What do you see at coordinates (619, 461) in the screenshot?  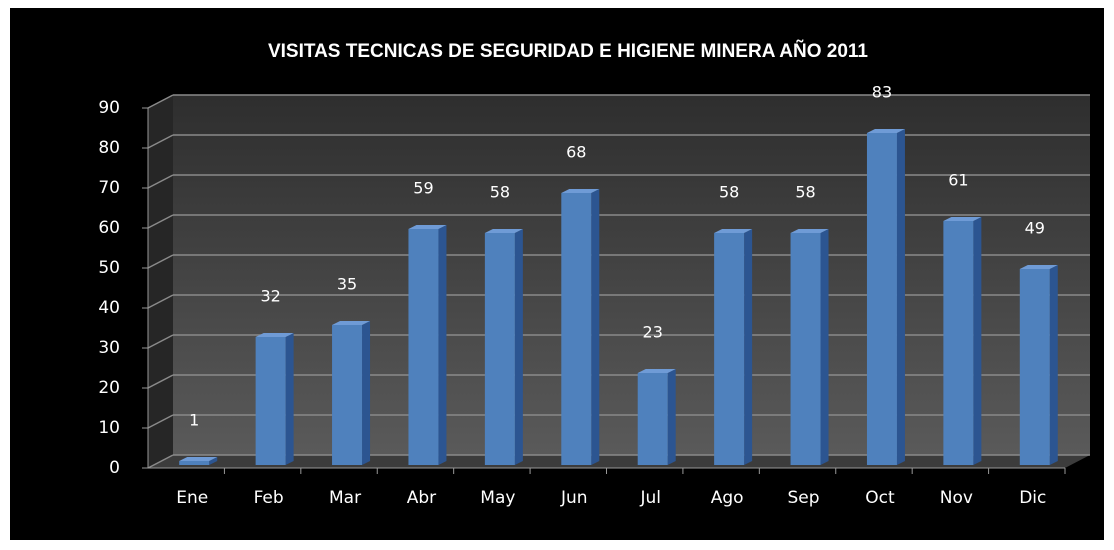 I see `floor` at bounding box center [619, 461].